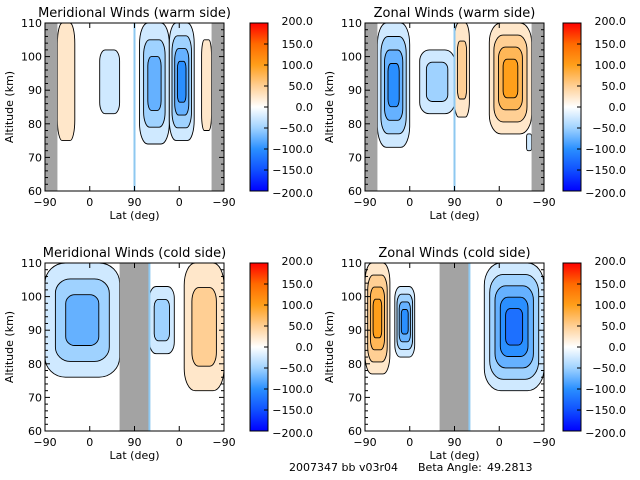 The width and height of the screenshot is (640, 480). What do you see at coordinates (455, 13) in the screenshot?
I see `chart-title: Zonal Winds (warm side)` at bounding box center [455, 13].